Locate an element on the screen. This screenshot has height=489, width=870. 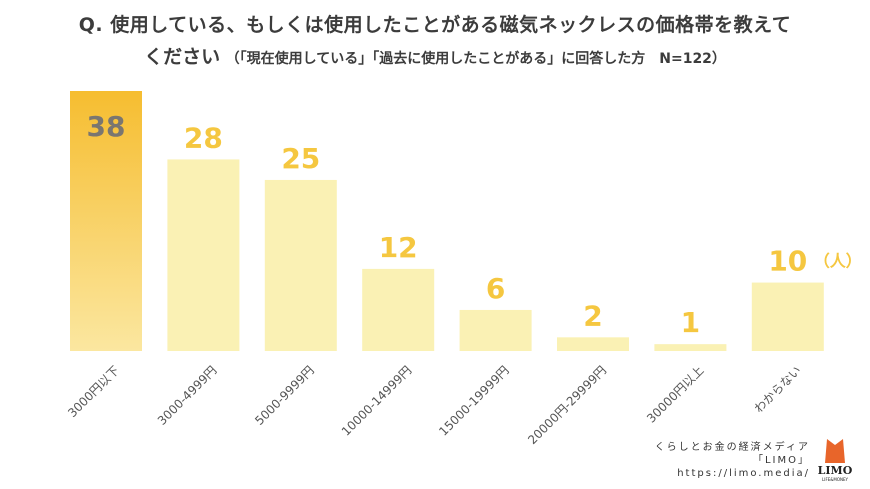
svg-text: LIMO is located at coordinates (835, 470).